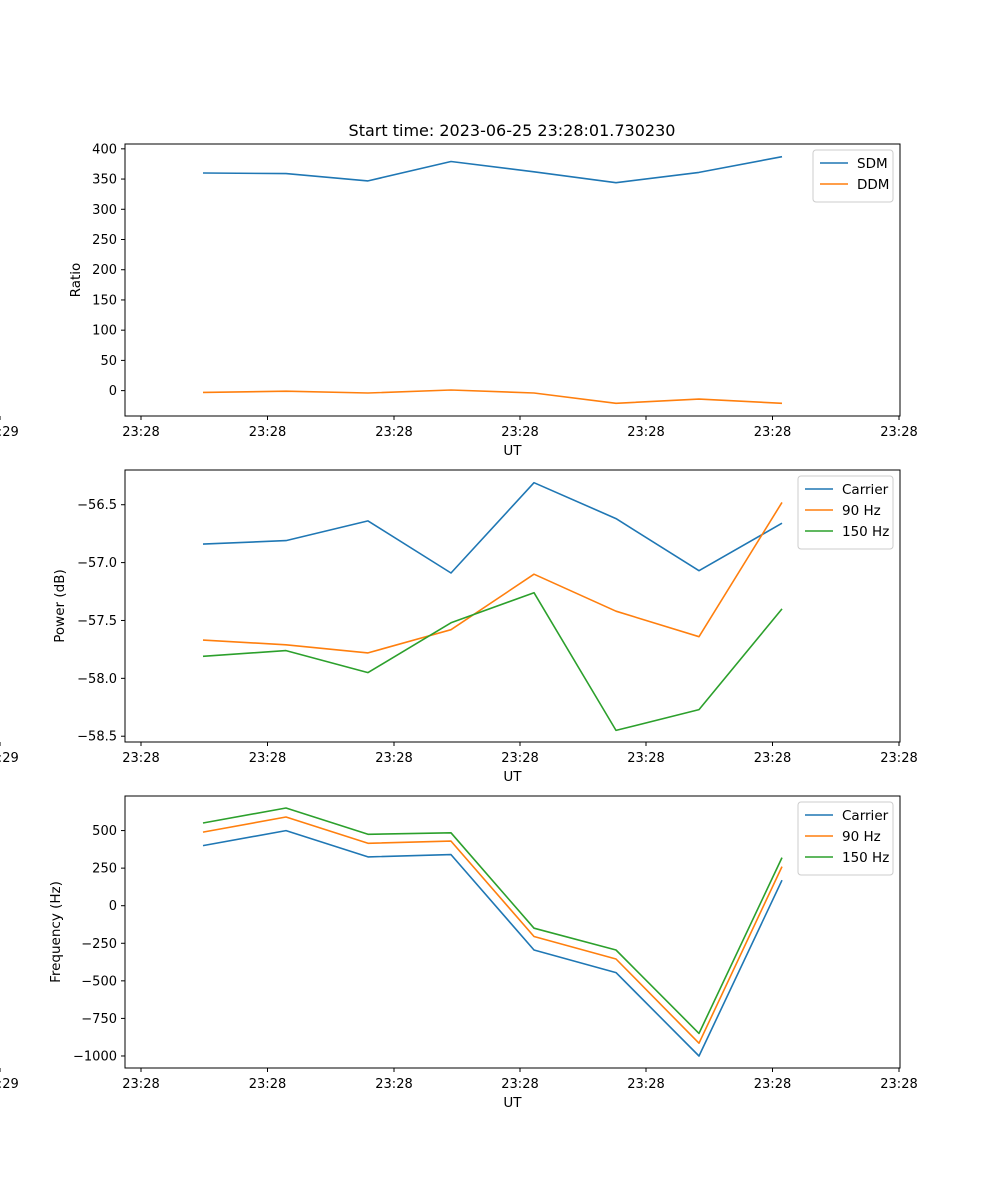 The width and height of the screenshot is (1000, 1200). Describe the element at coordinates (104, 180) in the screenshot. I see `y-tick-label: 350` at that location.